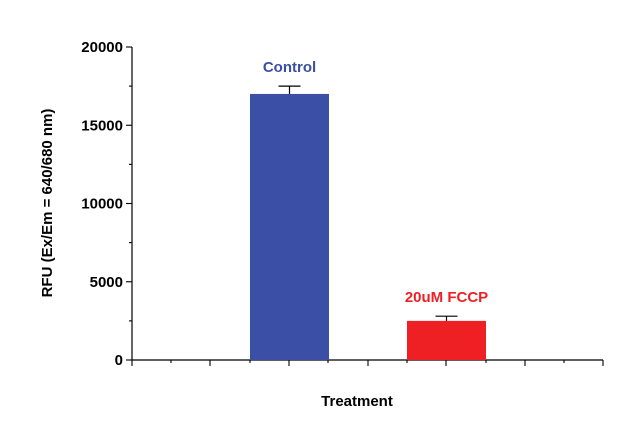 The width and height of the screenshot is (640, 446). What do you see at coordinates (357, 401) in the screenshot?
I see `x-axis-title: Treatment` at bounding box center [357, 401].